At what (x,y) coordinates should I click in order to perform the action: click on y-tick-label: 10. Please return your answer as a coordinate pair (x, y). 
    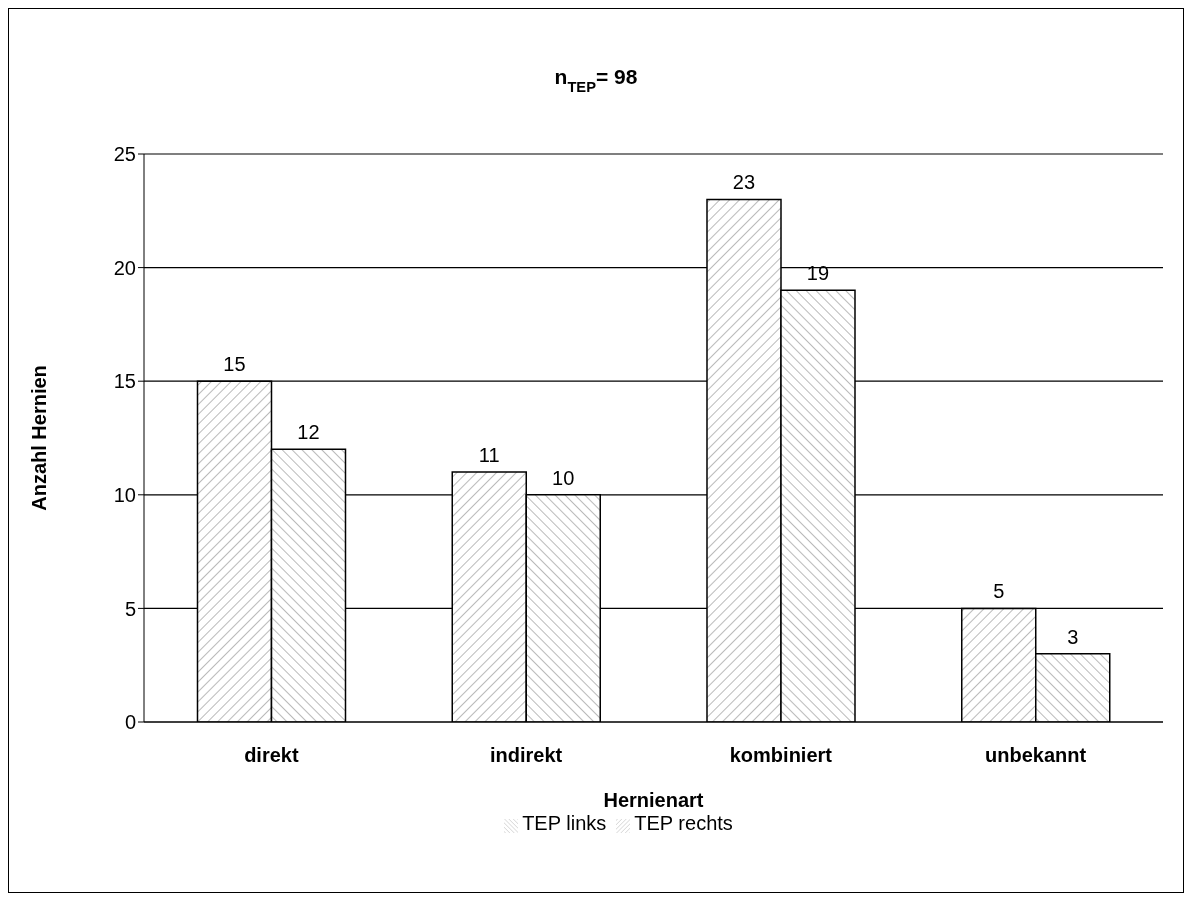
    Looking at the image, I should click on (124, 494).